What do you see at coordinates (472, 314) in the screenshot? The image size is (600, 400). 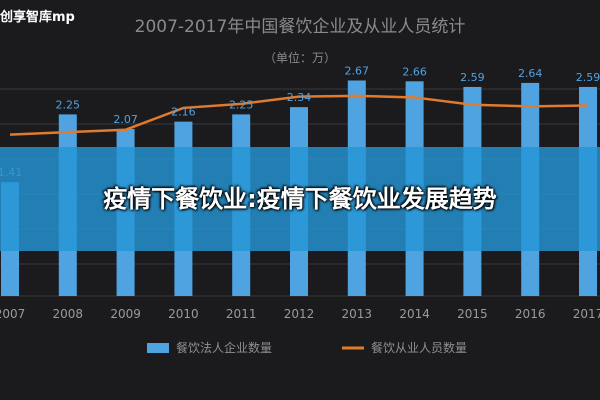 I see `x-tick-2015: 2015` at bounding box center [472, 314].